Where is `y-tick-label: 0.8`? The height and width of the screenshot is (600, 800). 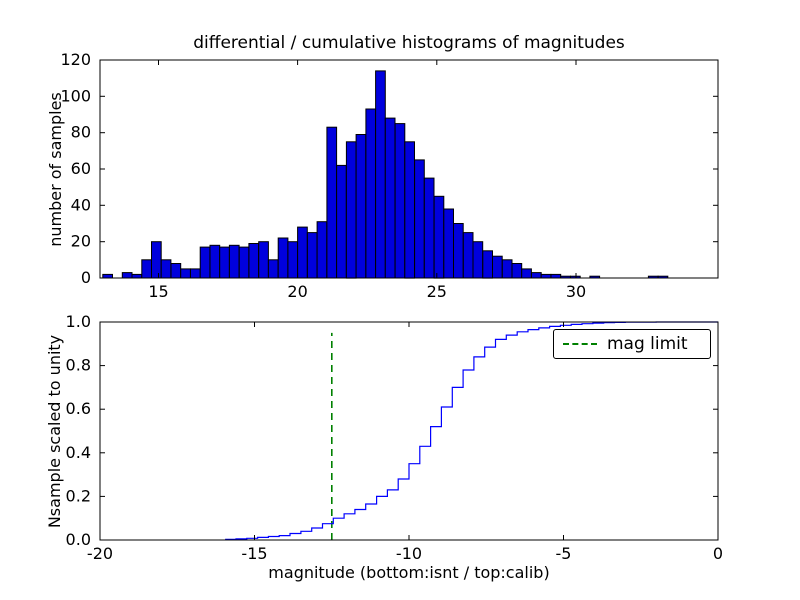
y-tick-label: 0.8 is located at coordinates (78, 365).